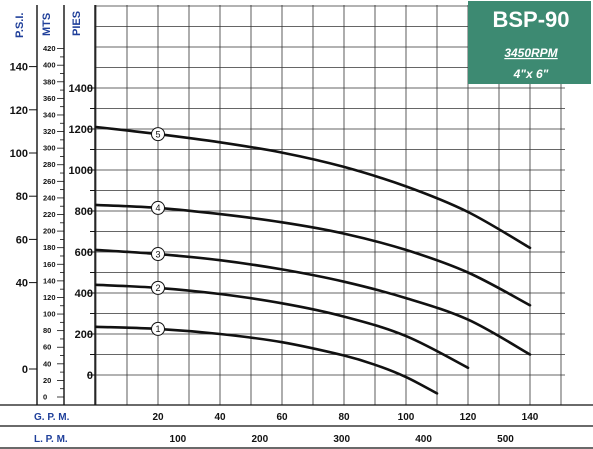 The image size is (593, 449). Describe the element at coordinates (341, 439) in the screenshot. I see `lpm-tick-label: 300` at that location.